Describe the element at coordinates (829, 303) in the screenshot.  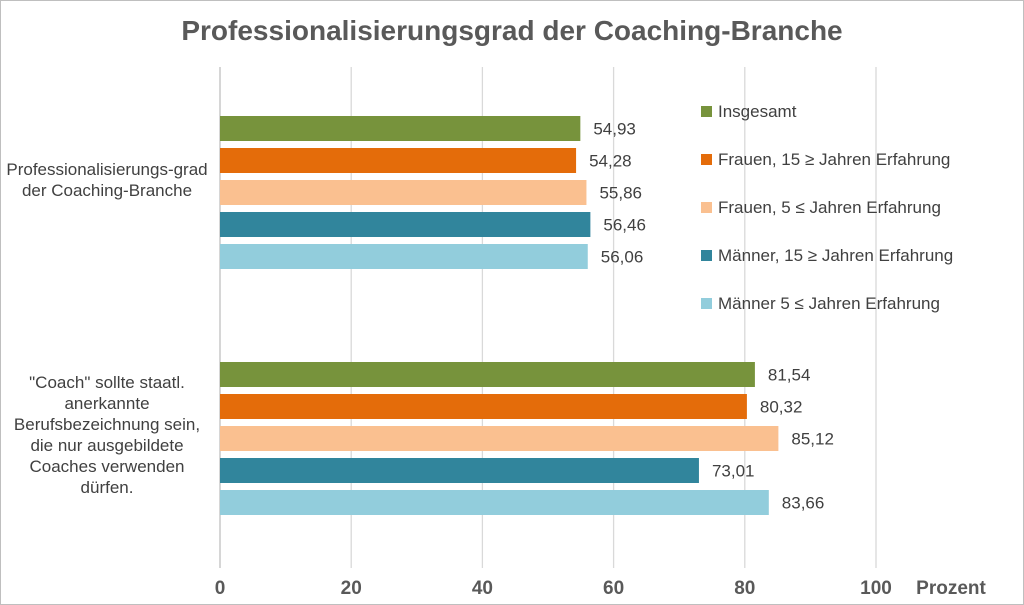
I see `legend-label: Männer 5 ≤ Jahren Erfahrung` at that location.